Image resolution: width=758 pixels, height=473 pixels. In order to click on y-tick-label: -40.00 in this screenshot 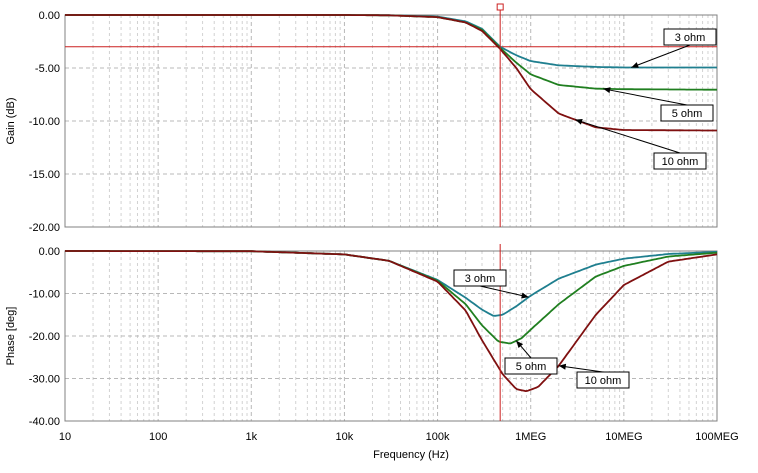, I will do `click(44, 422)`.